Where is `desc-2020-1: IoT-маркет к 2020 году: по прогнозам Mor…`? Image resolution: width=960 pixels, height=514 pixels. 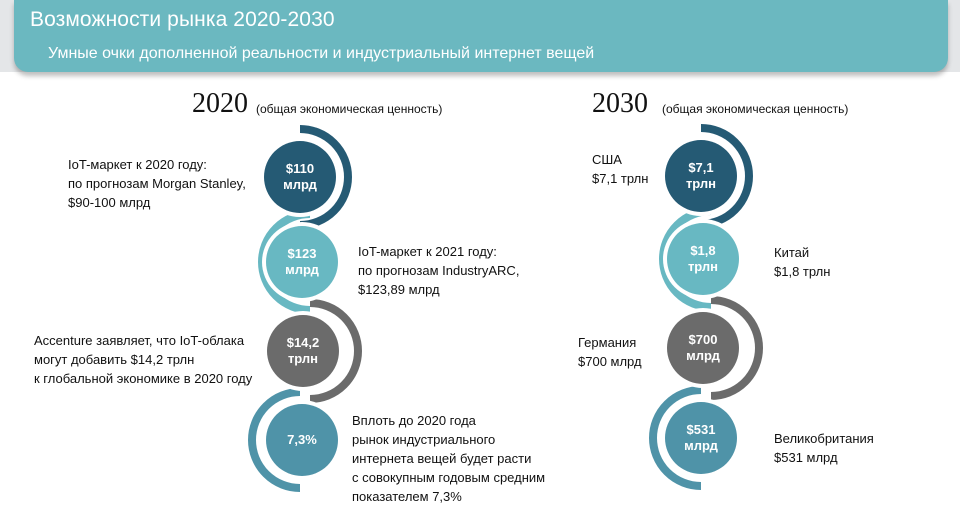 desc-2020-1: IoT-маркет к 2020 году: по прогнозам Mor… is located at coordinates (157, 183).